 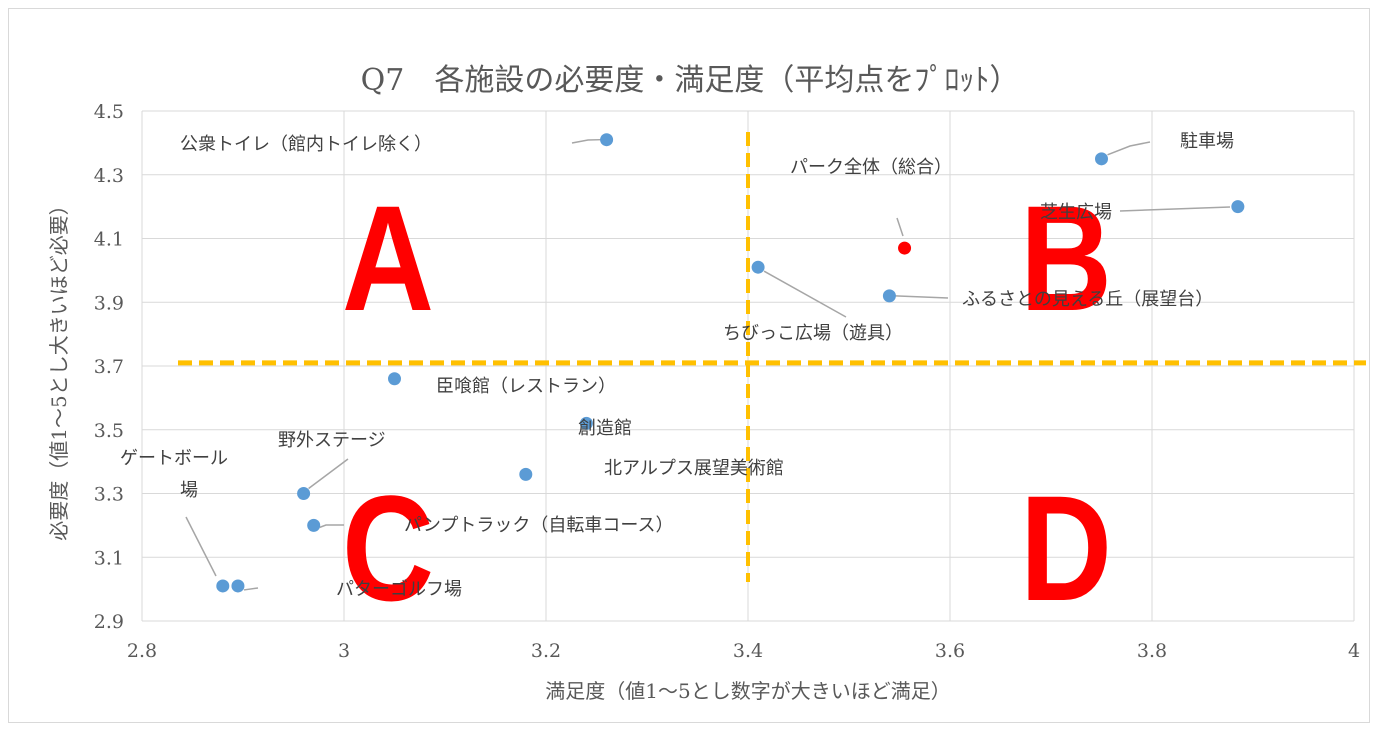 What do you see at coordinates (174, 458) in the screenshot?
I see `point-label: ゲートボール` at bounding box center [174, 458].